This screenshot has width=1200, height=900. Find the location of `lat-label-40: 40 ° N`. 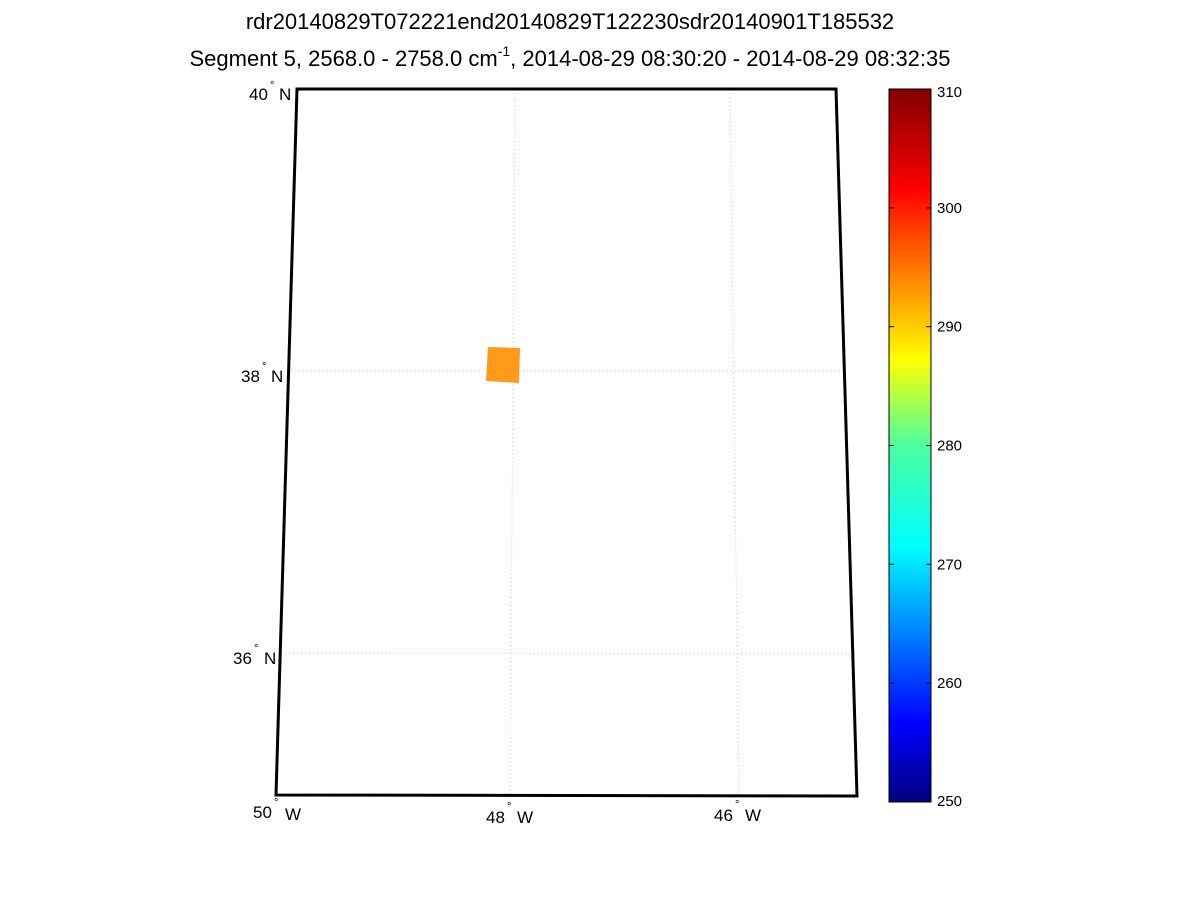

lat-label-40: 40 ° N is located at coordinates (270, 92).